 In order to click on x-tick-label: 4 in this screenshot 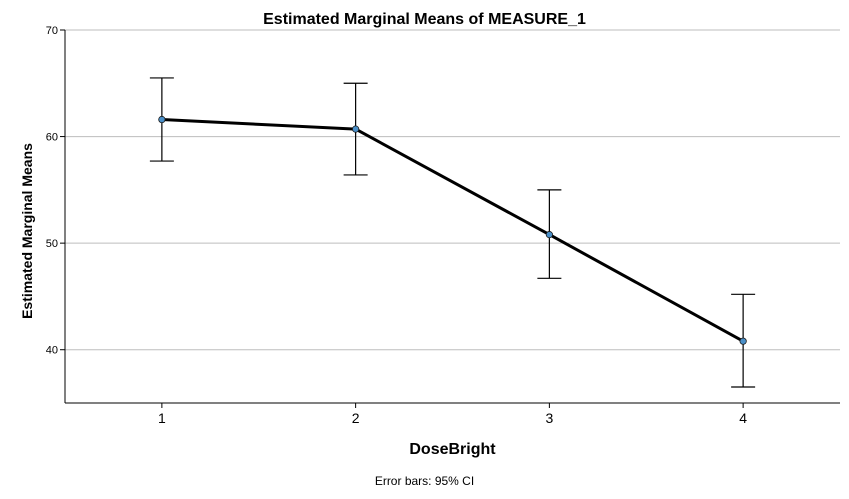, I will do `click(743, 418)`.